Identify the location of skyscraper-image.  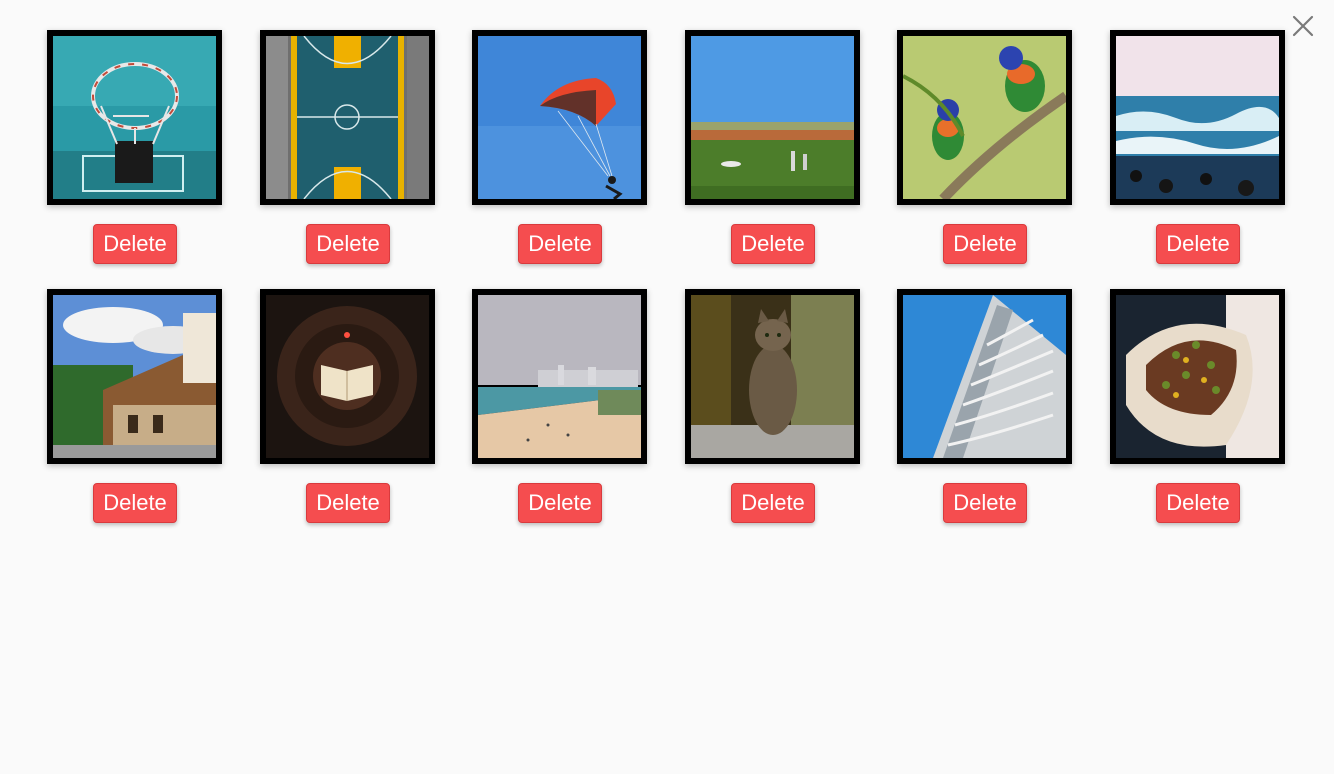
(984, 376).